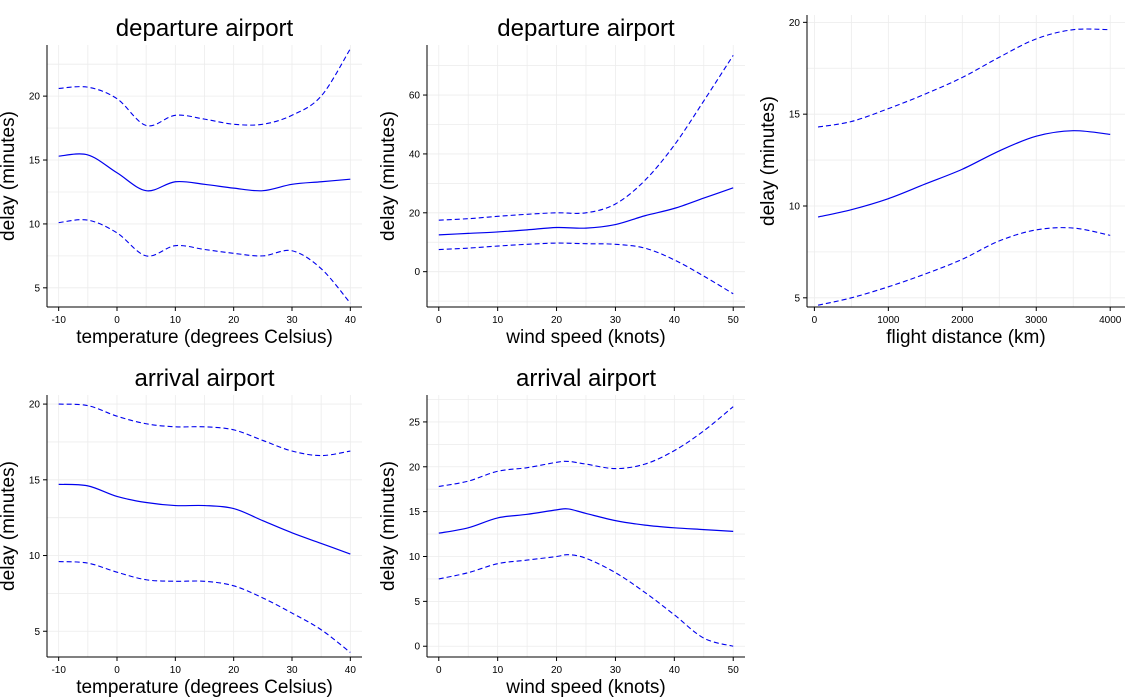 This screenshot has width=1140, height=700. Describe the element at coordinates (415, 422) in the screenshot. I see `y-tick-label: 25` at that location.